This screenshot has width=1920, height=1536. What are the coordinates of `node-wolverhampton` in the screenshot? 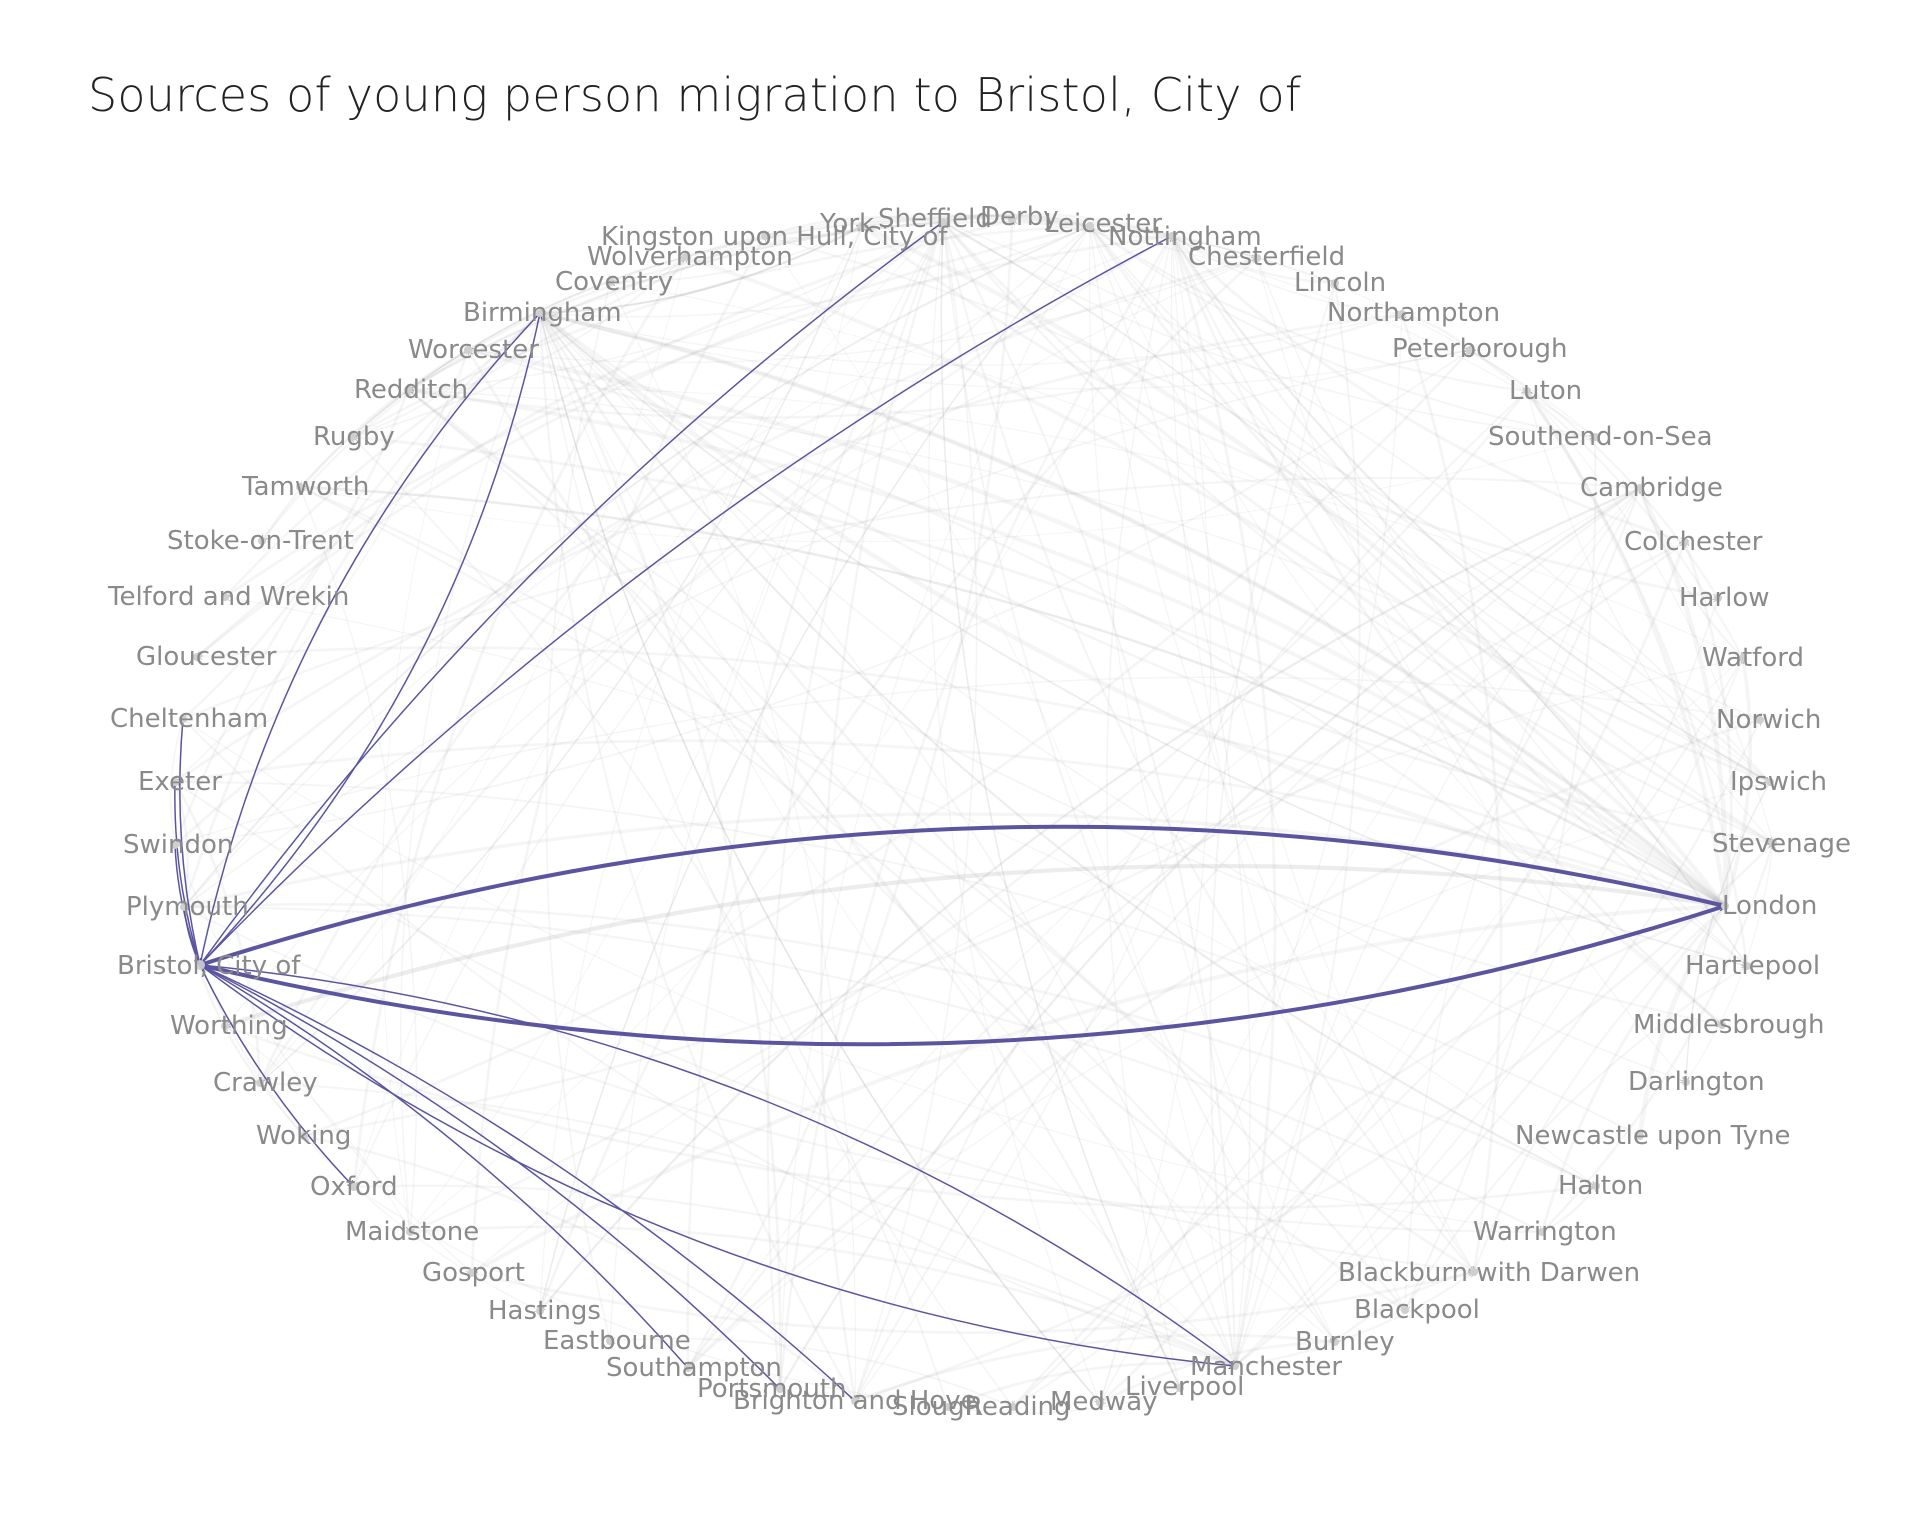 It's located at (685, 257).